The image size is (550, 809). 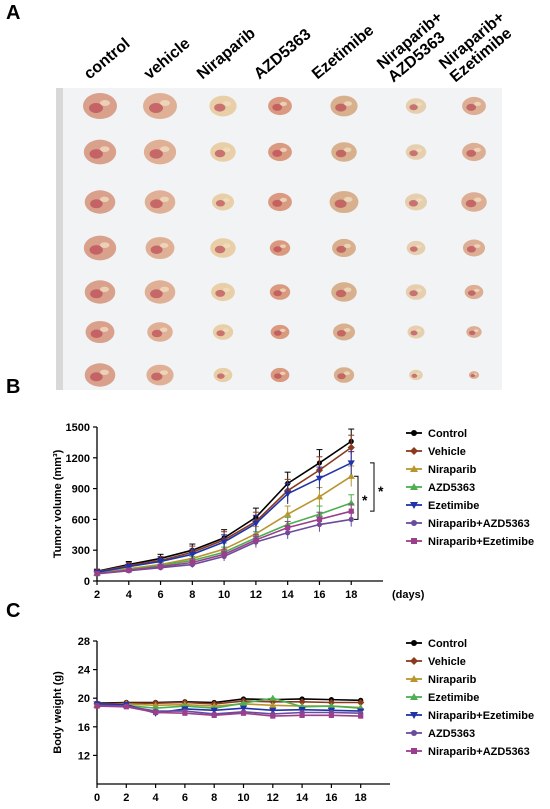 I want to click on series-niraparib-ezetimibe, so click(x=224, y=540).